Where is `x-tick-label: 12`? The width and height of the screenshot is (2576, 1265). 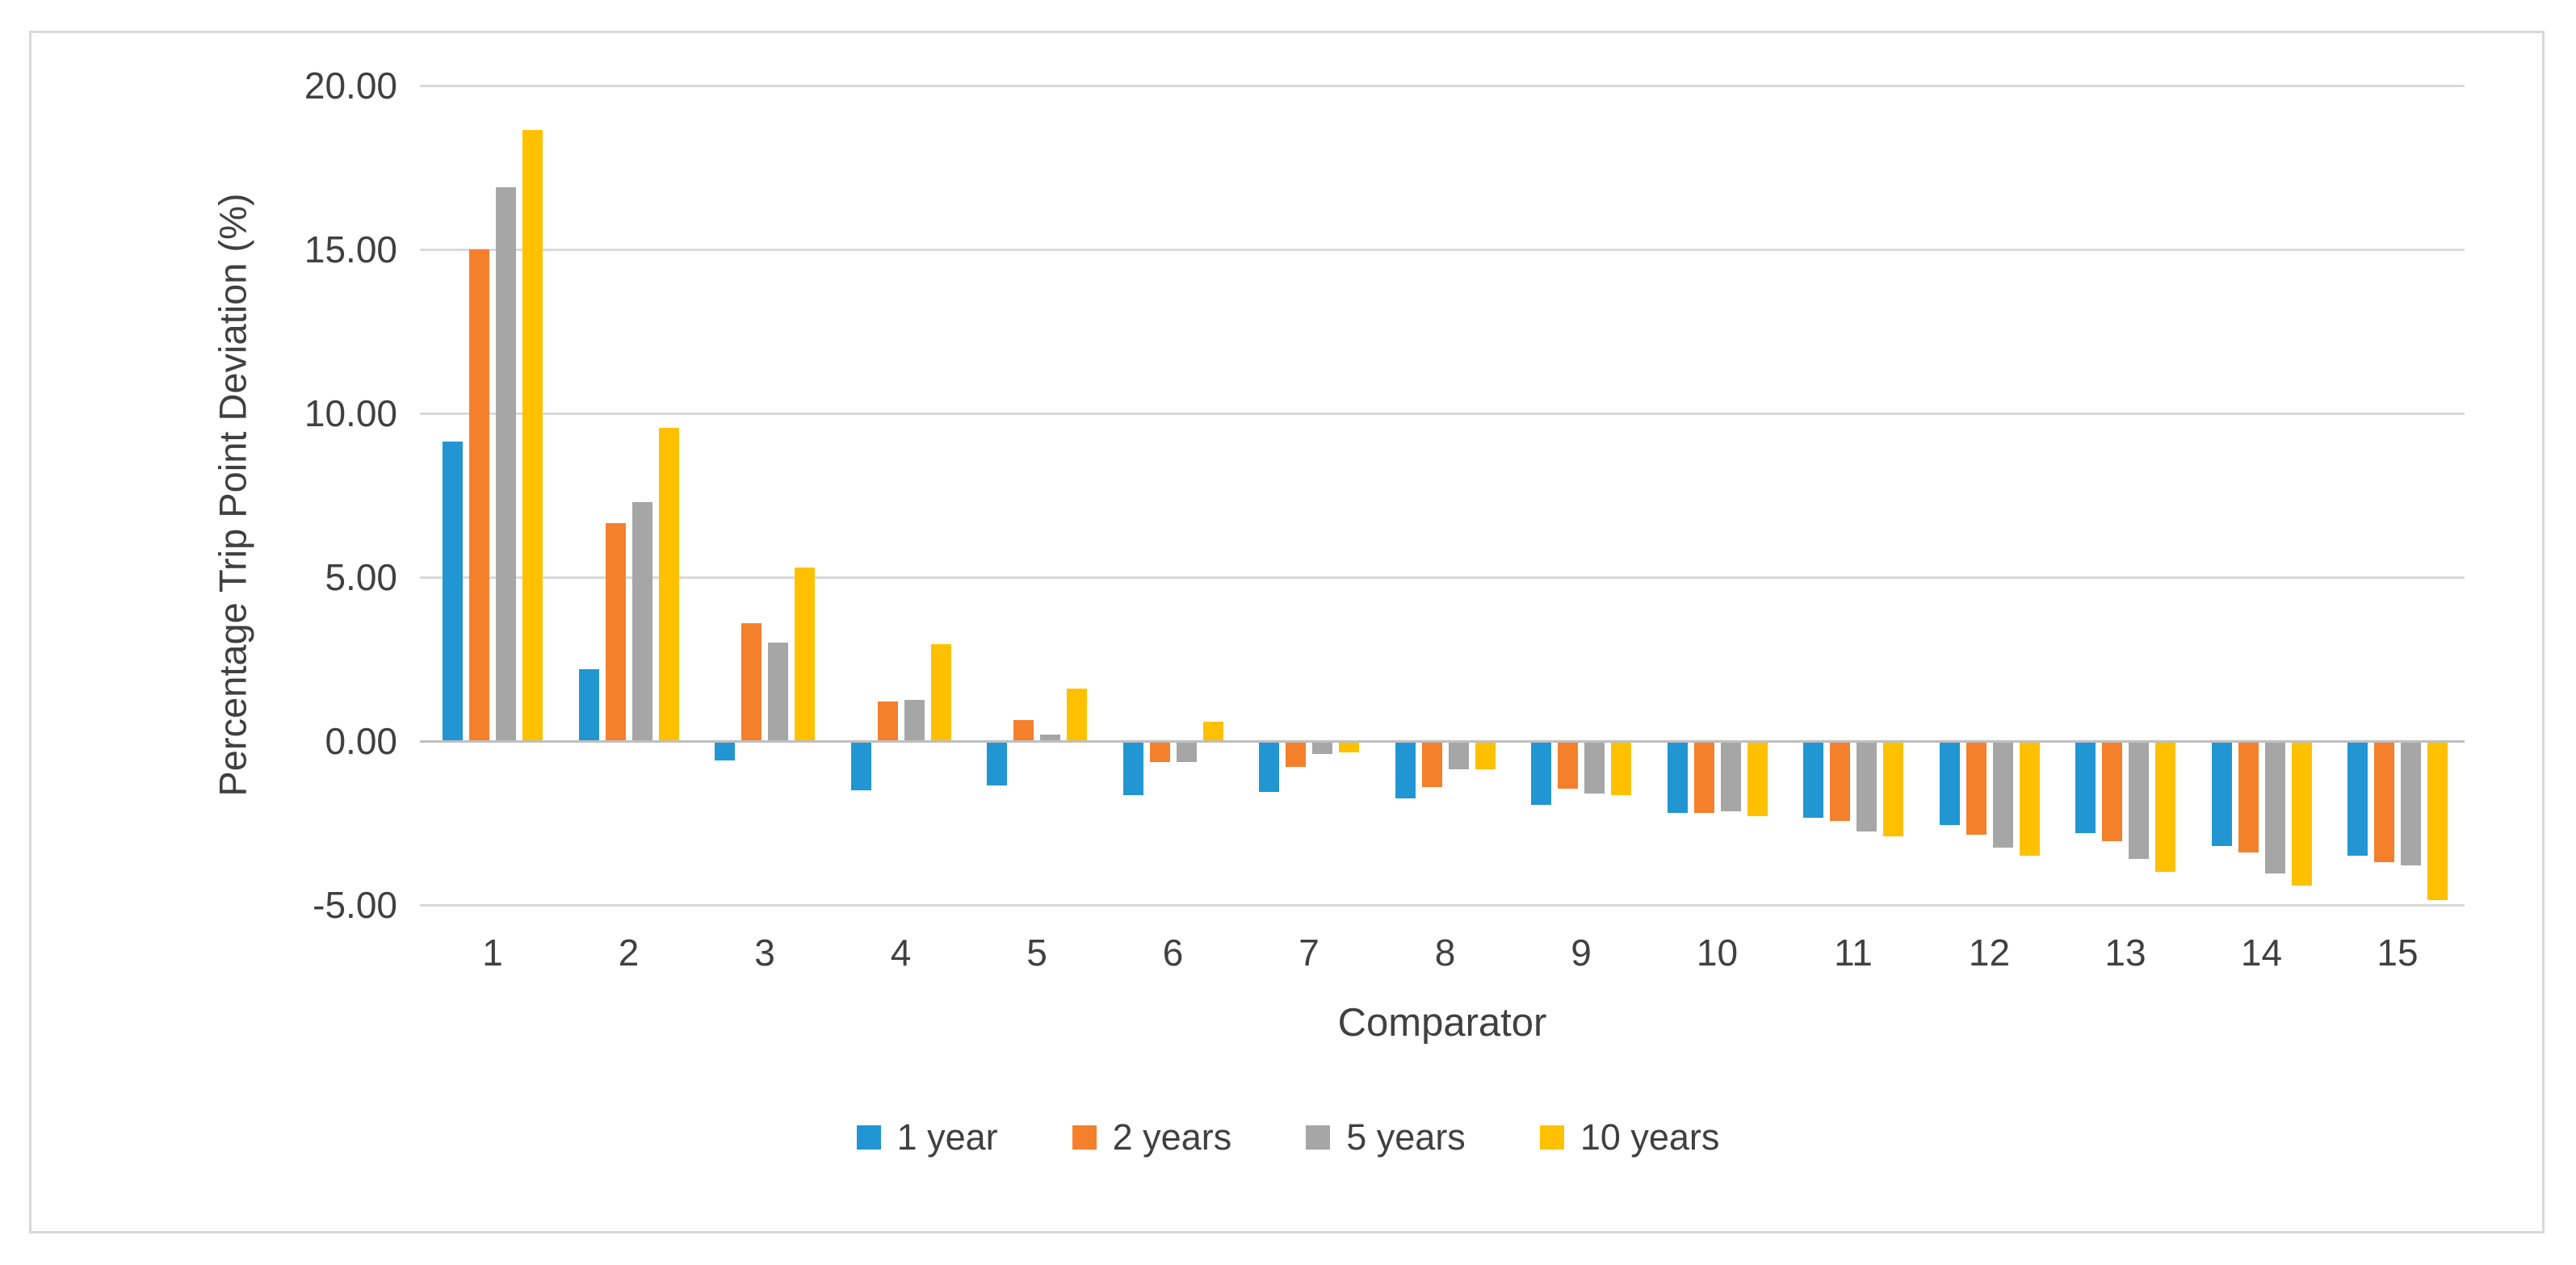
x-tick-label: 12 is located at coordinates (1989, 953).